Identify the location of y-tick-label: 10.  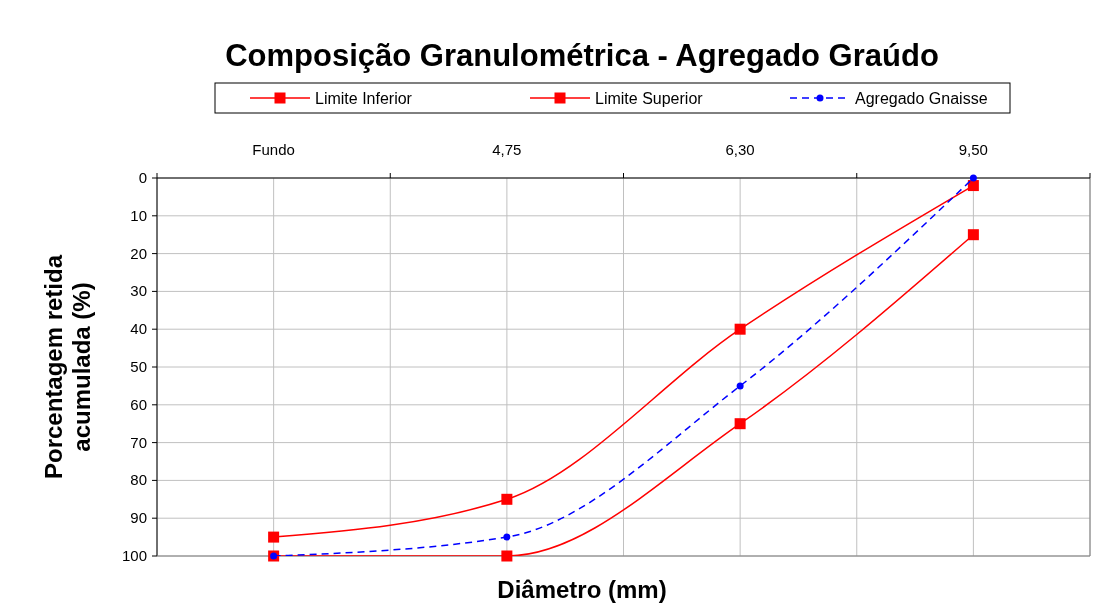
(138, 215).